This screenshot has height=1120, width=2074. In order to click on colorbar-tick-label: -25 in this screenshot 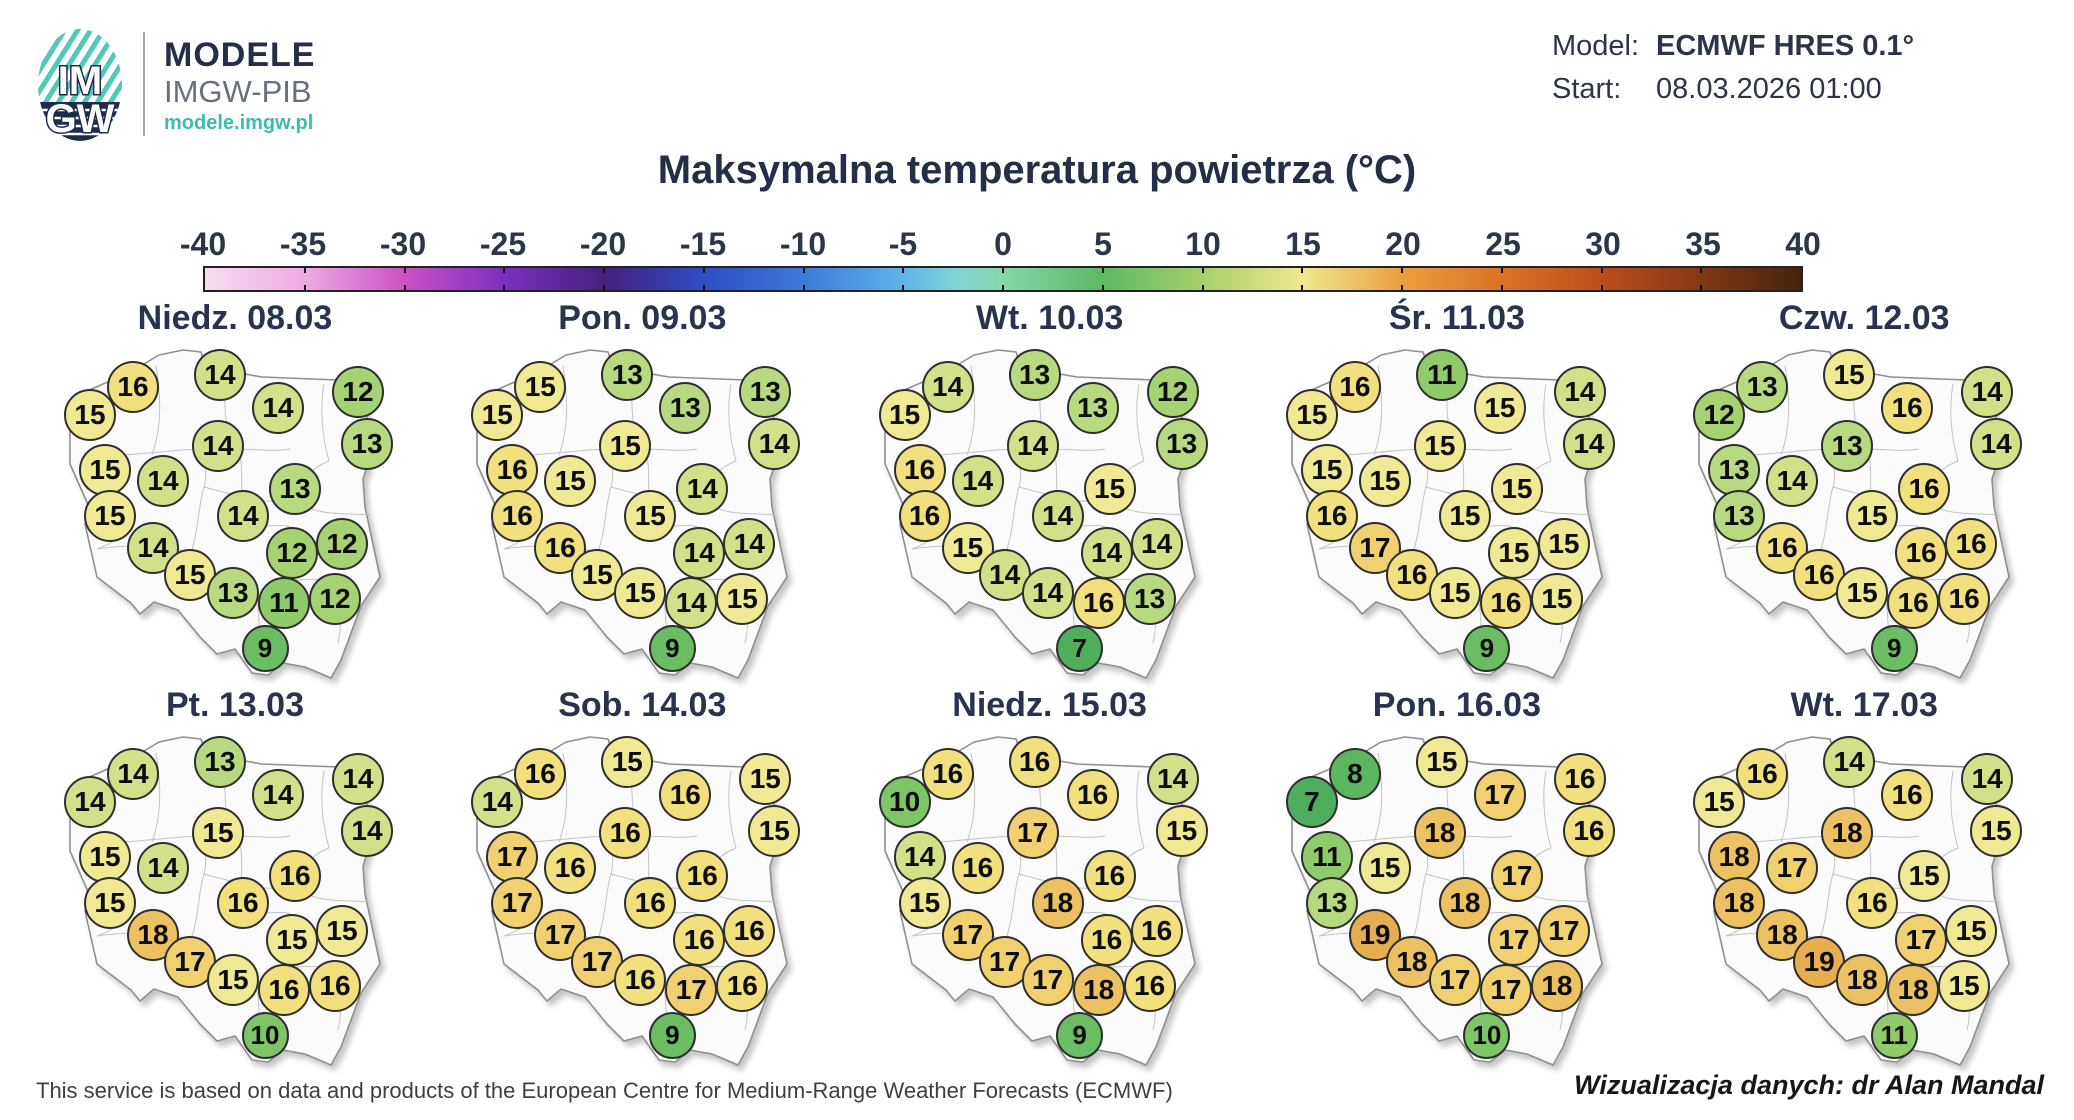, I will do `click(503, 244)`.